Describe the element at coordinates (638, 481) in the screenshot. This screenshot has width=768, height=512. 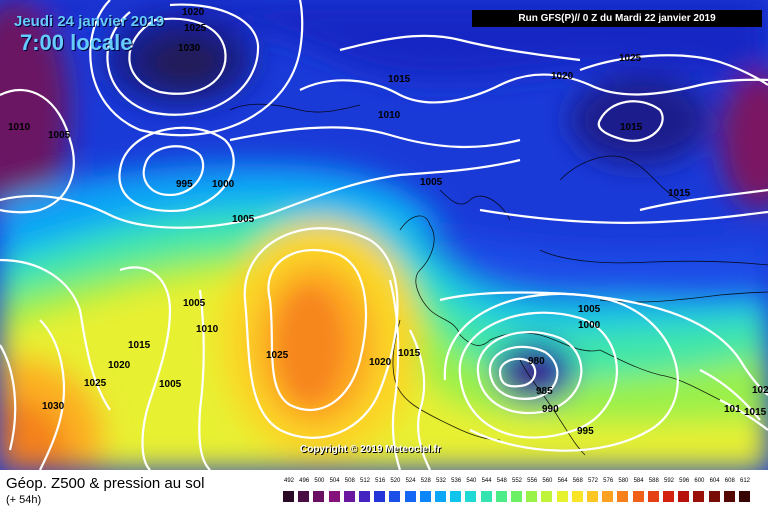
I see `scale-value: 584` at that location.